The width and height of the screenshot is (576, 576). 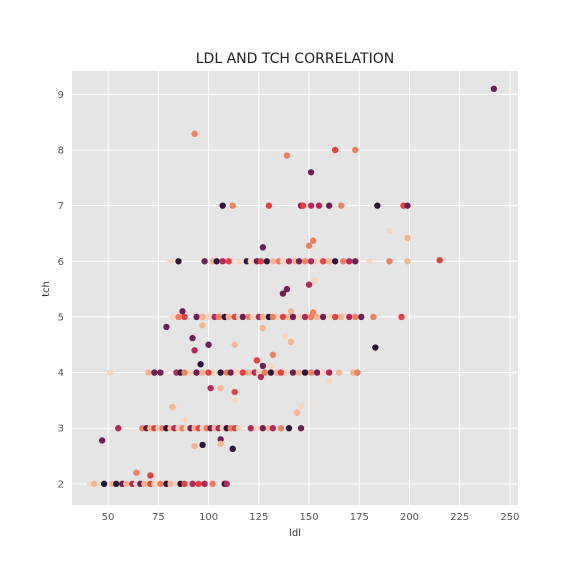 What do you see at coordinates (359, 517) in the screenshot?
I see `x-tick-label: 175` at bounding box center [359, 517].